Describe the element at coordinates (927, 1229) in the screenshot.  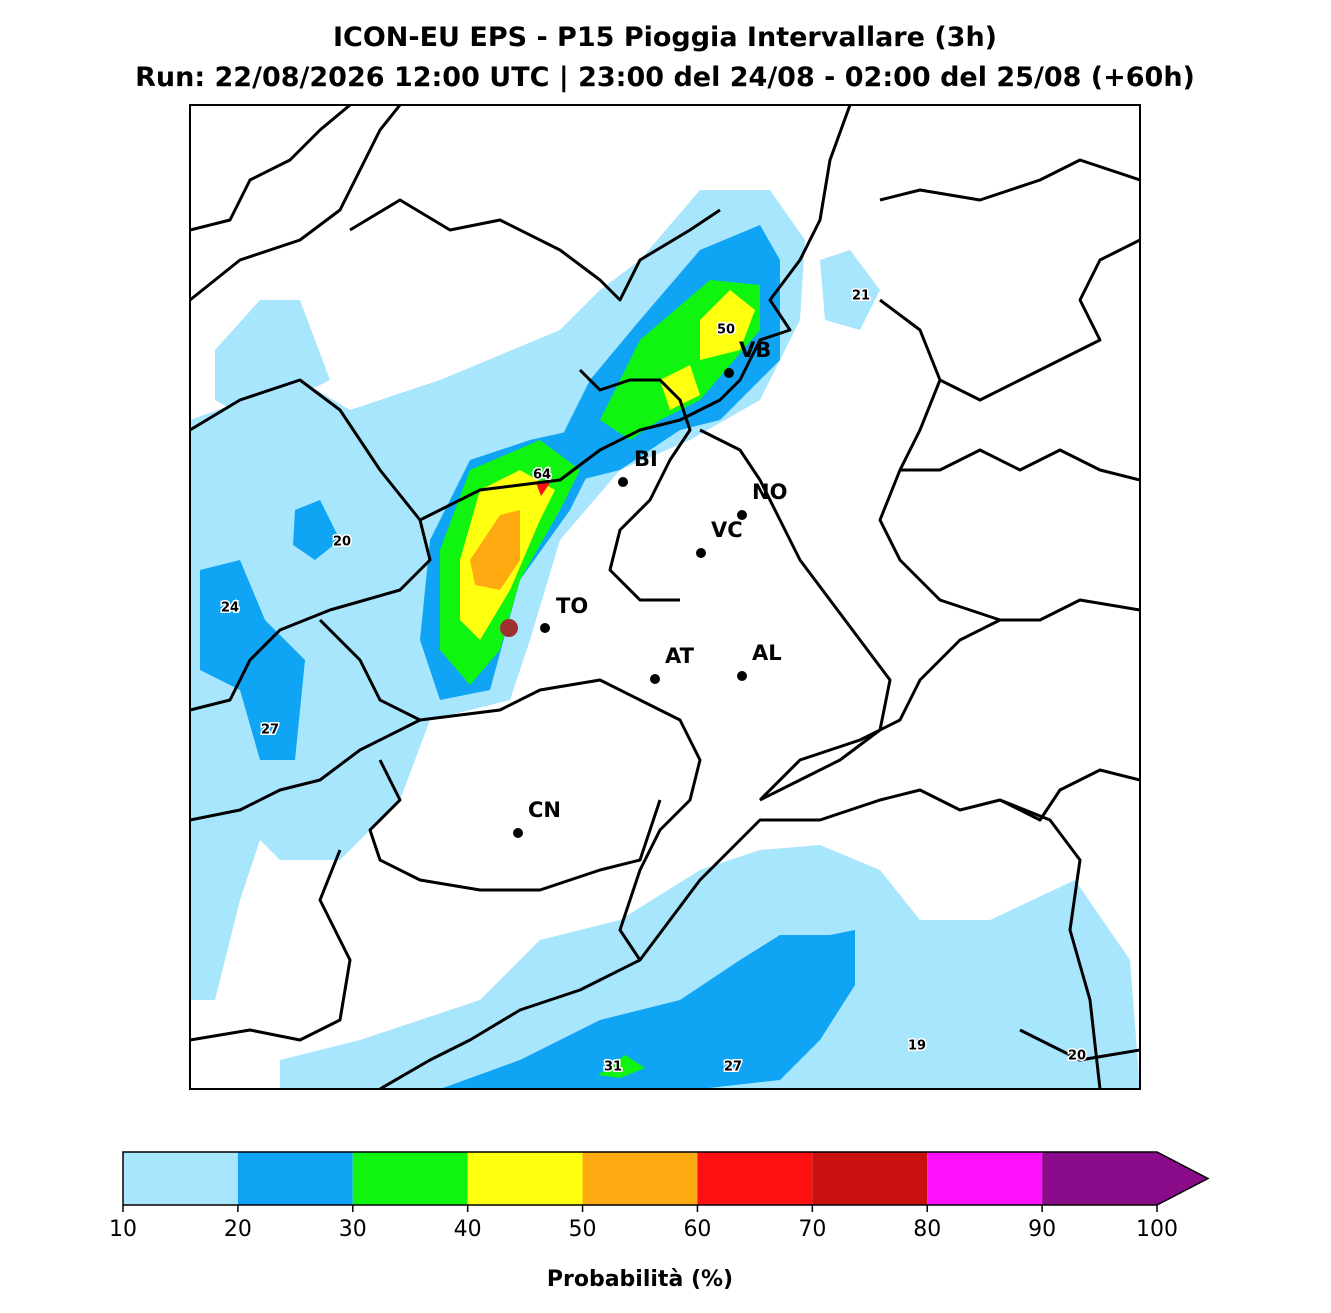
I see `colorbar-tick-label: 80` at that location.